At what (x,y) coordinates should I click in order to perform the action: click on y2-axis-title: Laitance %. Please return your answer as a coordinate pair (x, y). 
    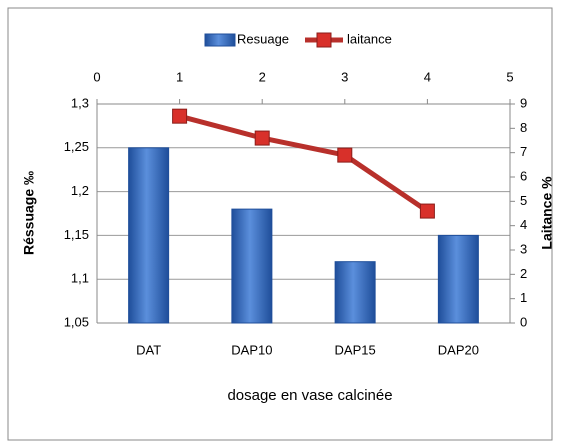
    Looking at the image, I should click on (547, 213).